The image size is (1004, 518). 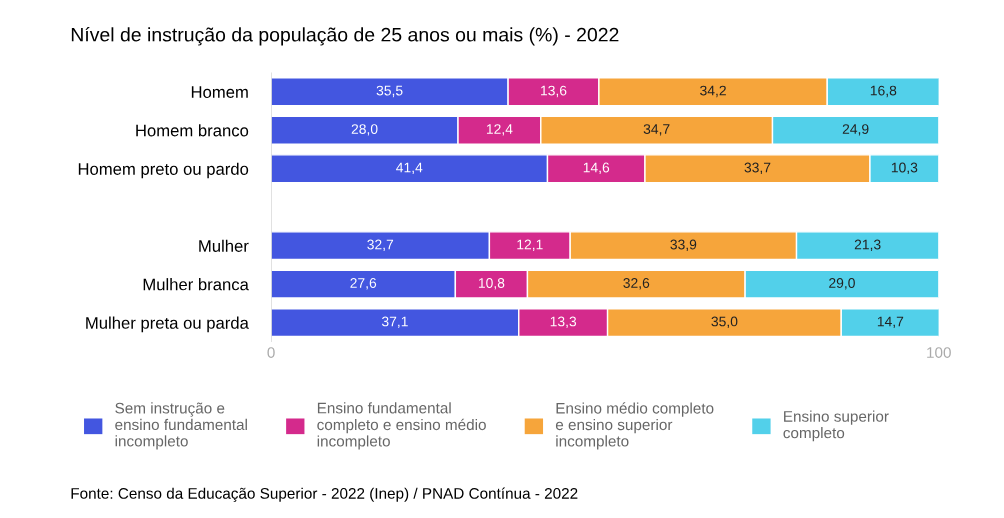 What do you see at coordinates (656, 130) in the screenshot?
I see `data-label: 34,7` at bounding box center [656, 130].